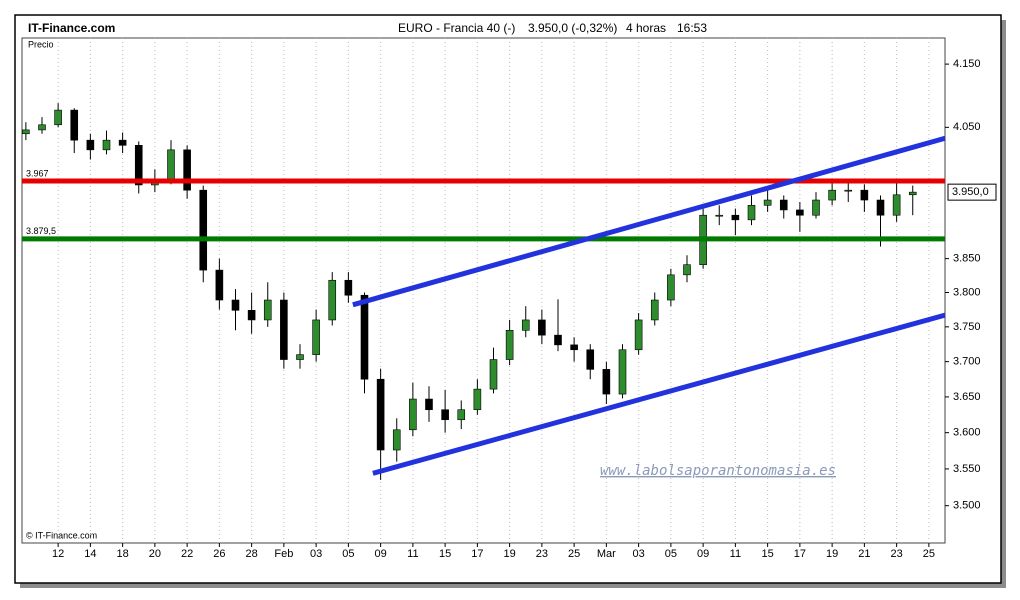  I want to click on x-tick-label: 20, so click(155, 554).